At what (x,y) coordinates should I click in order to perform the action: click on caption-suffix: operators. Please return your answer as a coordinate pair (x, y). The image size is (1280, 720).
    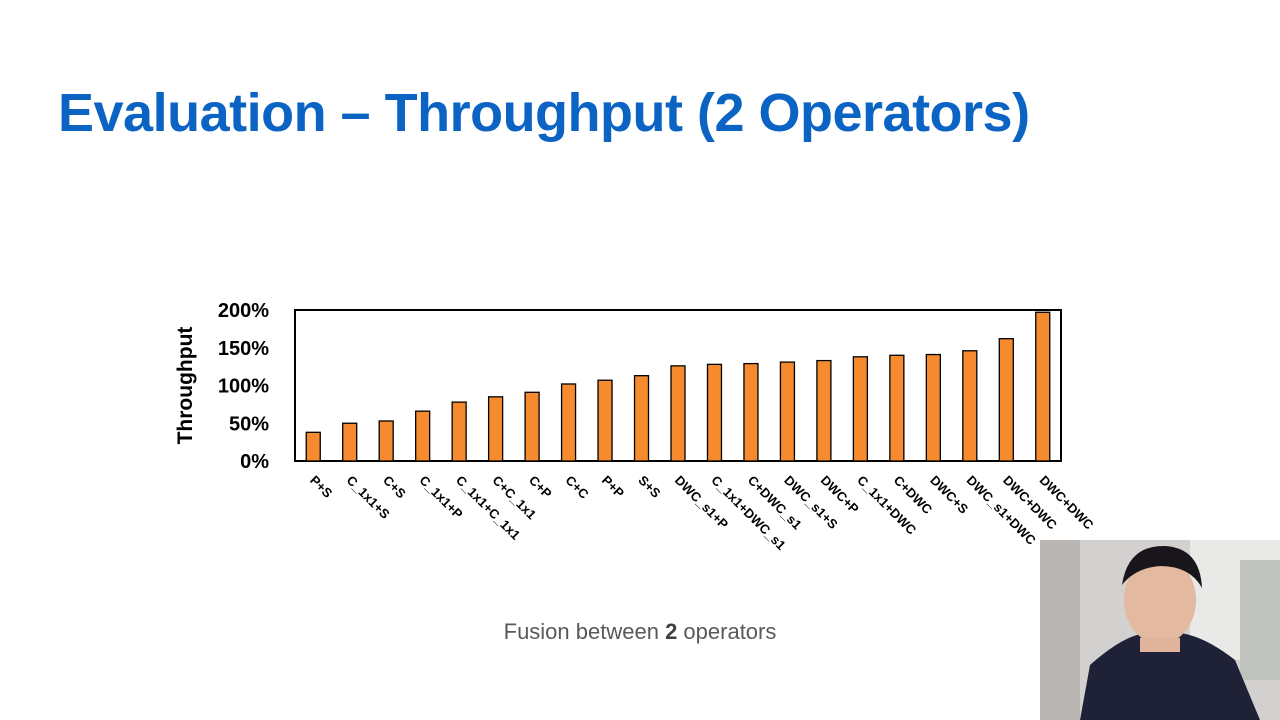
    Looking at the image, I should click on (727, 631).